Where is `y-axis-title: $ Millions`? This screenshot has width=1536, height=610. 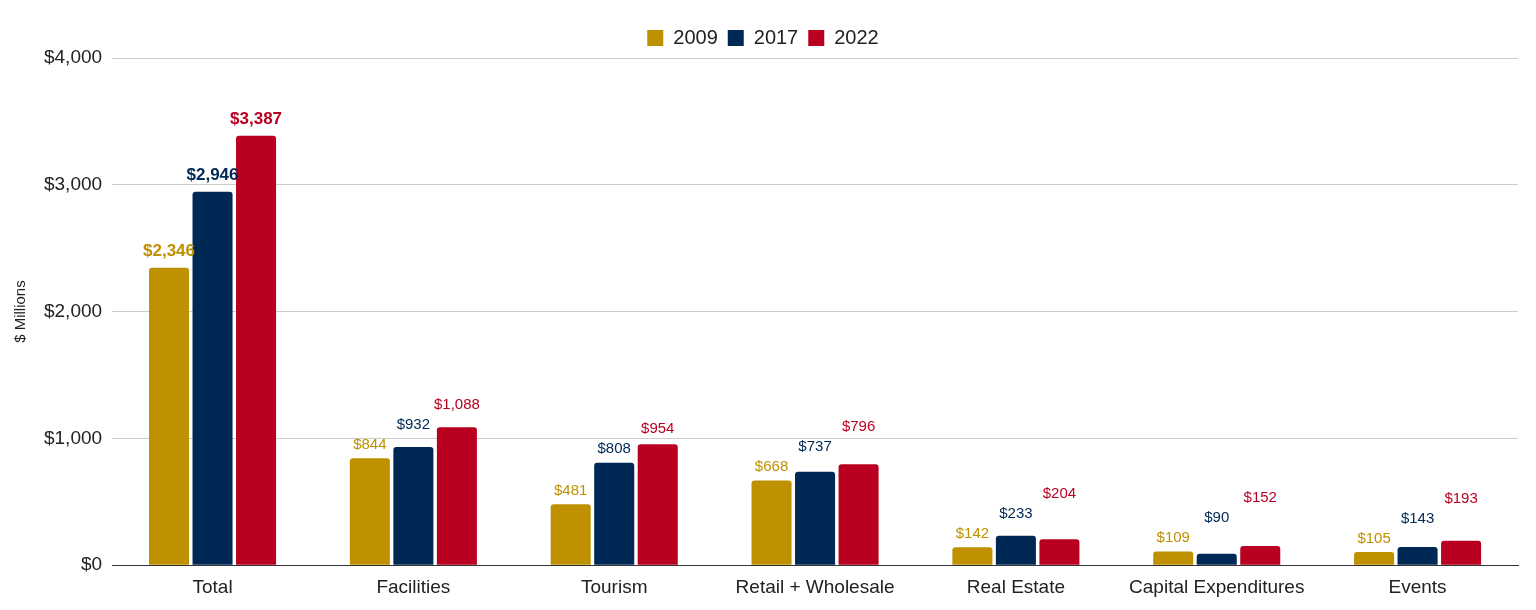
y-axis-title: $ Millions is located at coordinates (20, 311).